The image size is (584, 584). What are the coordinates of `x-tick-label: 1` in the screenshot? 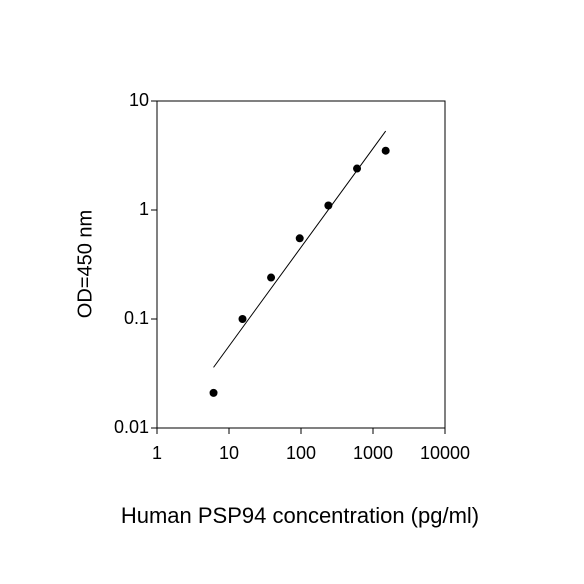 It's located at (157, 453).